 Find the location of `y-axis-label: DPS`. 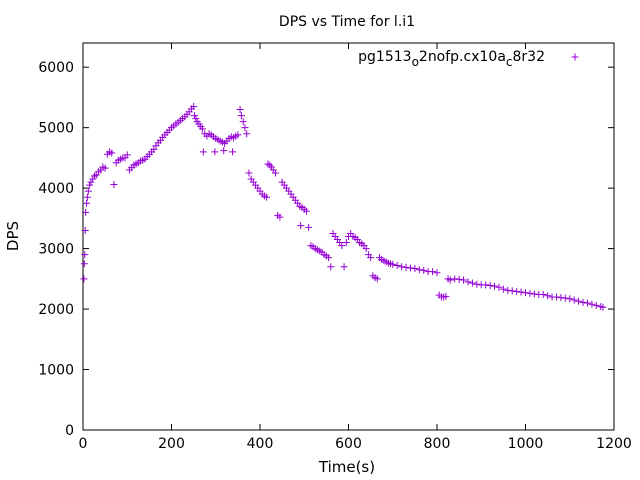

y-axis-label: DPS is located at coordinates (13, 236).